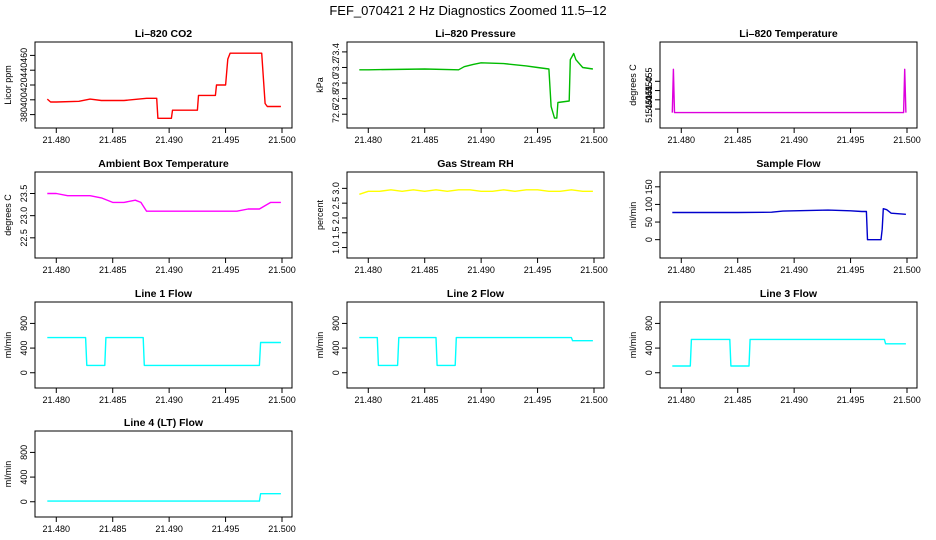 The image size is (936, 540). What do you see at coordinates (163, 34) in the screenshot?
I see `panel-title: Li–820 CO2` at bounding box center [163, 34].